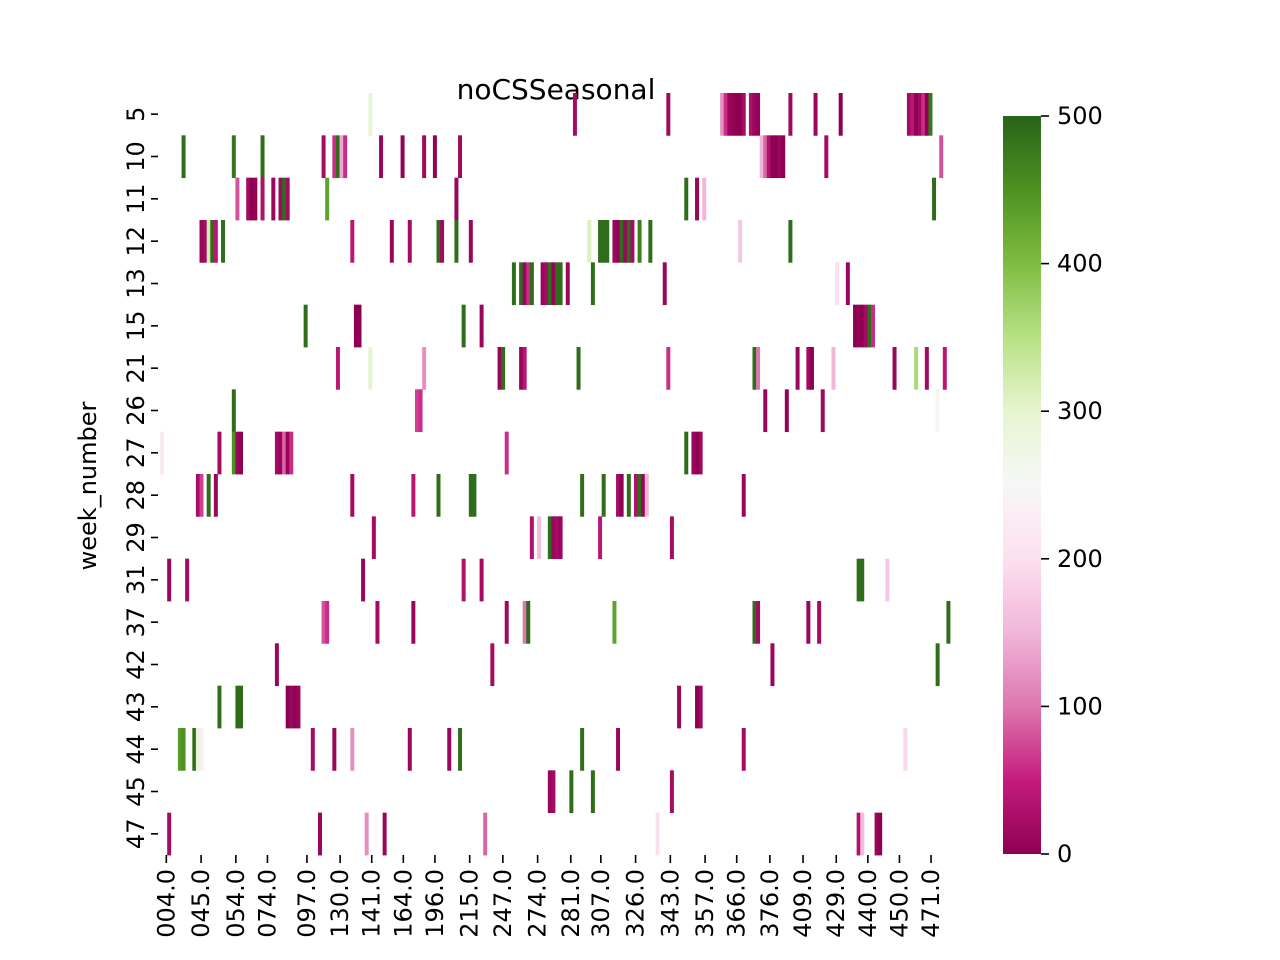  I want to click on x-tick-label: 471.0, so click(931, 903).